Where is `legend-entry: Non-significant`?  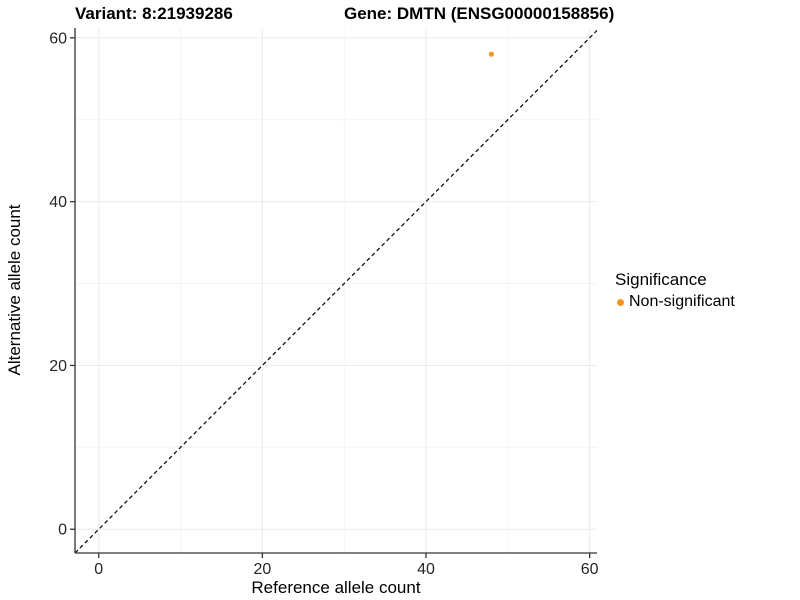 legend-entry: Non-significant is located at coordinates (675, 302).